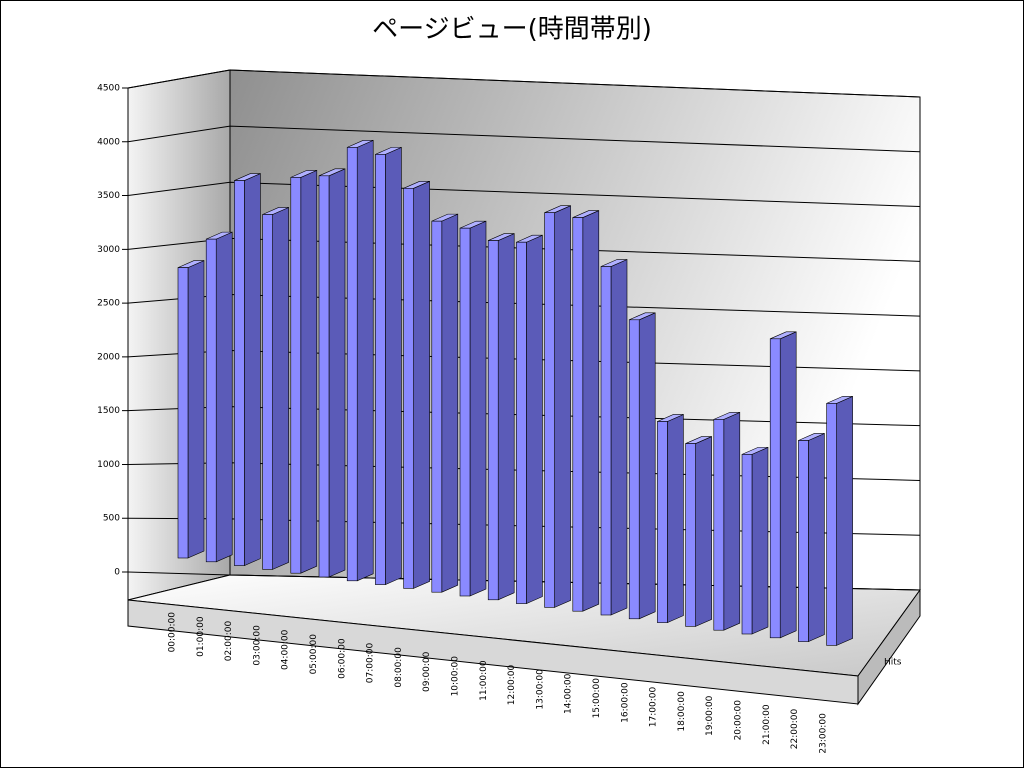  What do you see at coordinates (342, 658) in the screenshot?
I see `x-tick-label: 06:00:00` at bounding box center [342, 658].